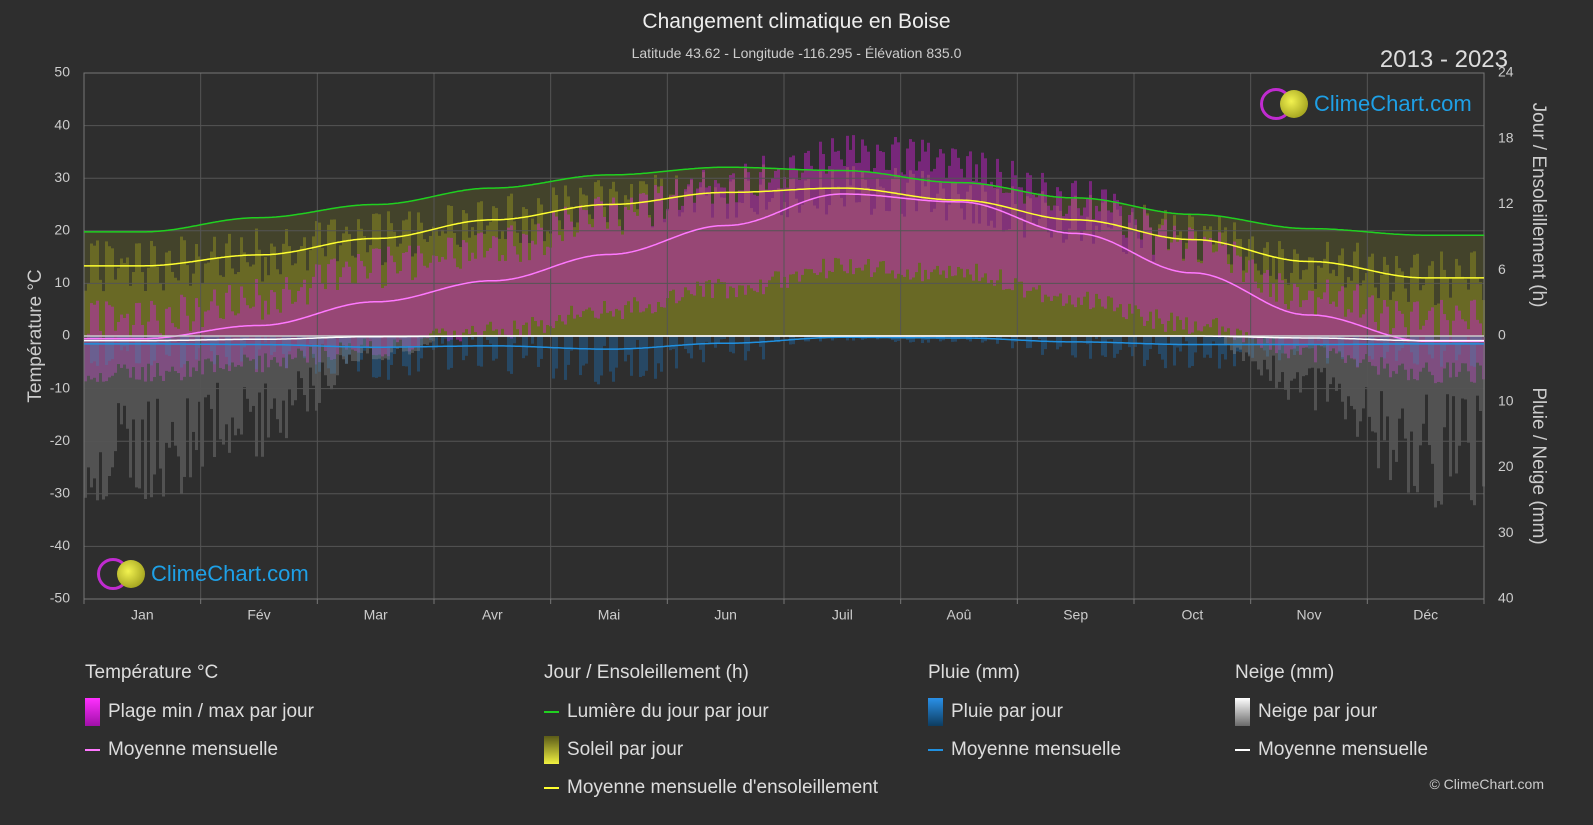 The height and width of the screenshot is (825, 1593). I want to click on legend-item: Moyenne mensuelle d'ensoleillement, so click(711, 788).